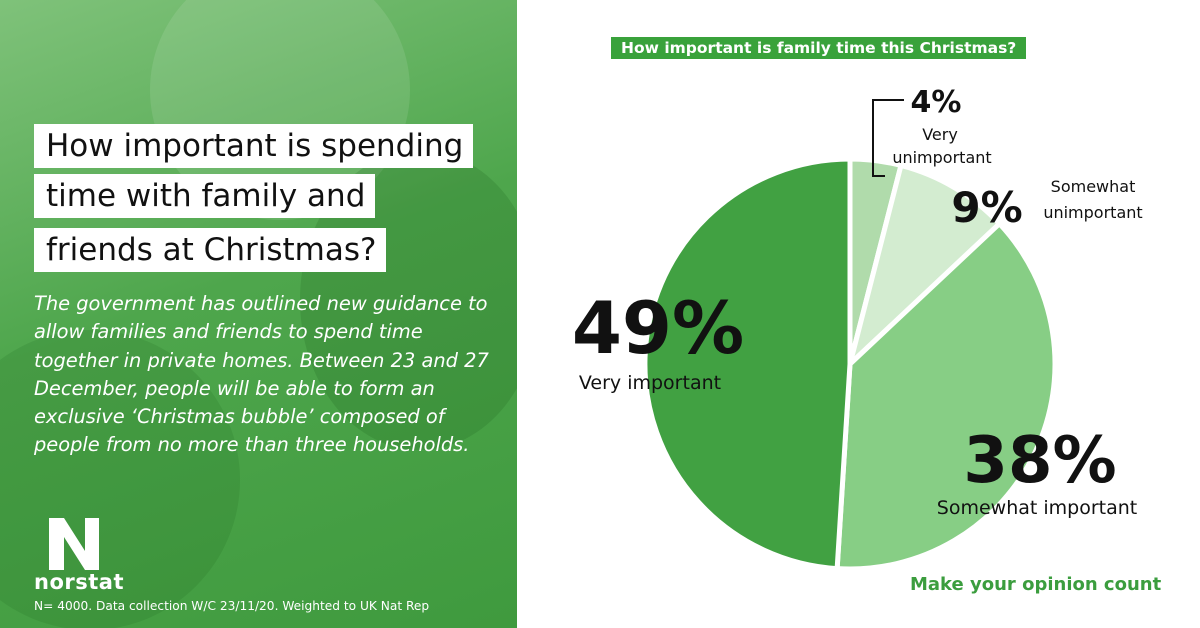 Image resolution: width=1200 pixels, height=628 pixels. Describe the element at coordinates (1037, 508) in the screenshot. I see `category-label-somewhat-important: Somewhat important` at that location.